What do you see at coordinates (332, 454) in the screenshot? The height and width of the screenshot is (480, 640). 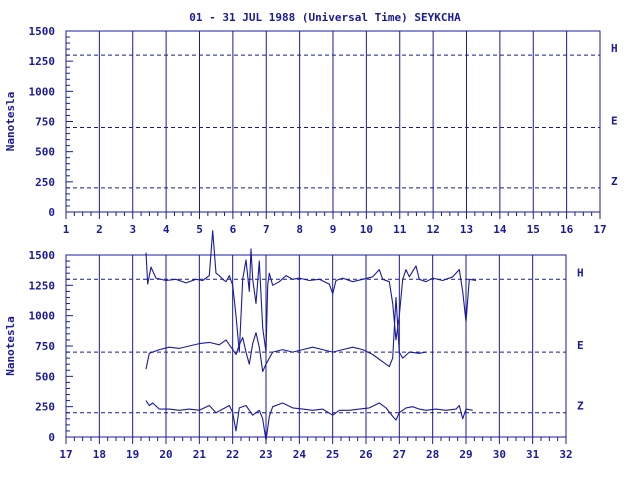 I see `x-tick-label: 25` at bounding box center [332, 454].